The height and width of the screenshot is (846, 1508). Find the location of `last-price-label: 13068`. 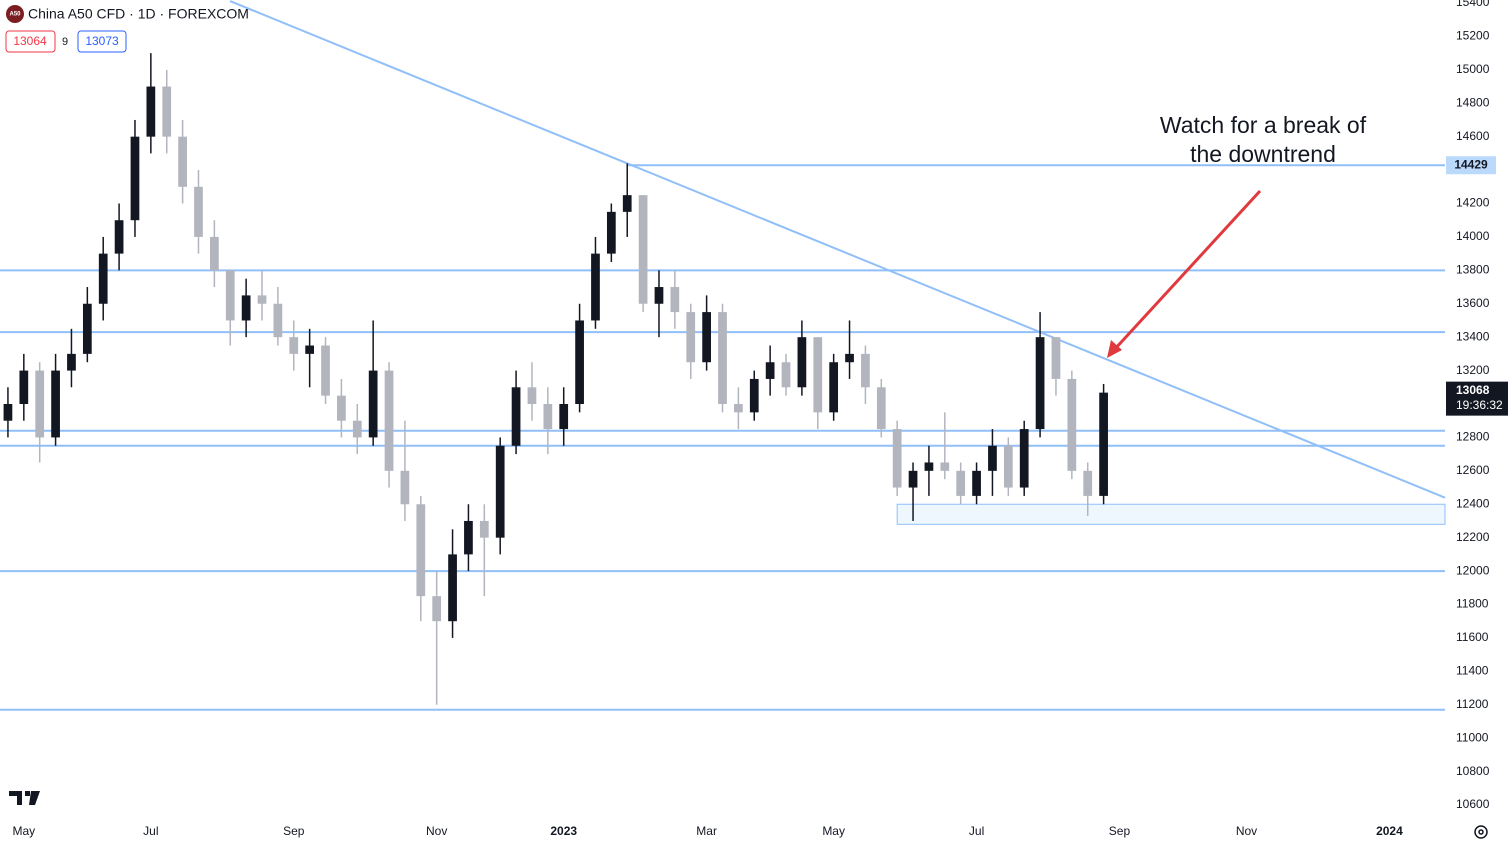

last-price-label: 13068 is located at coordinates (1473, 390).